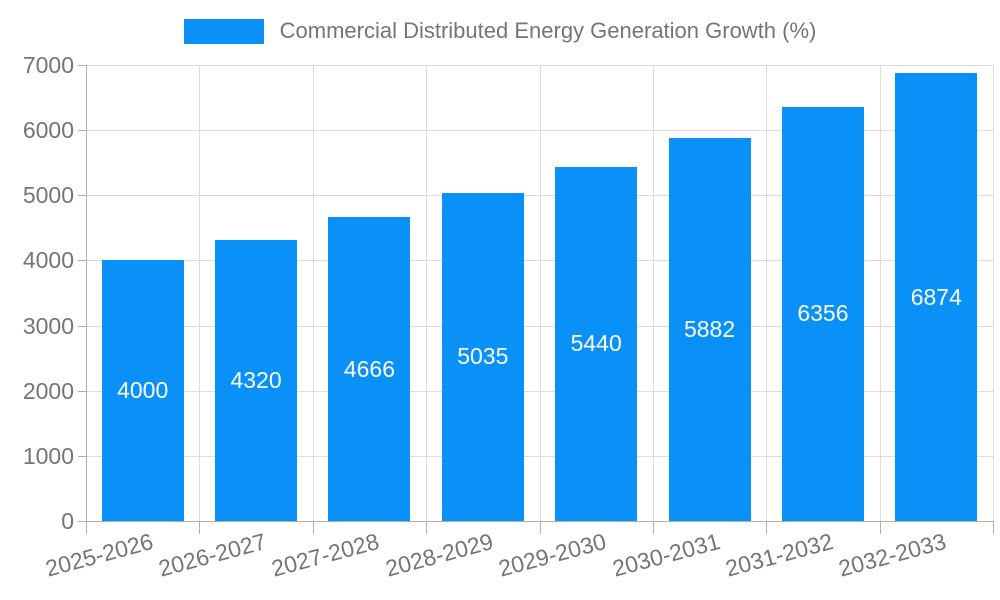  Describe the element at coordinates (67, 521) in the screenshot. I see `y-axis-label: 0` at that location.